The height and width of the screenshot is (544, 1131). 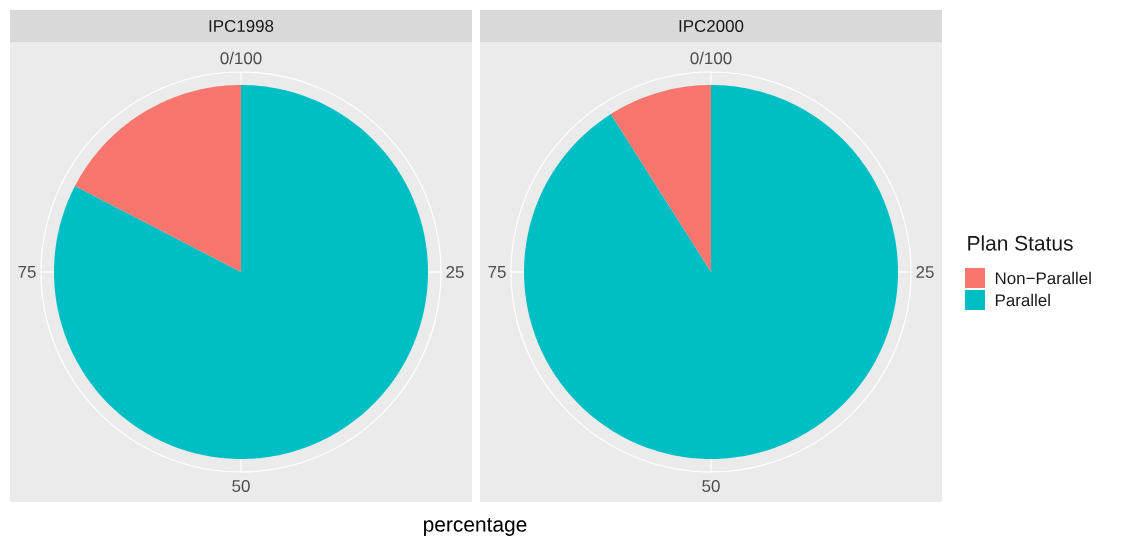 I want to click on chart-title: IPC1998, so click(x=241, y=25).